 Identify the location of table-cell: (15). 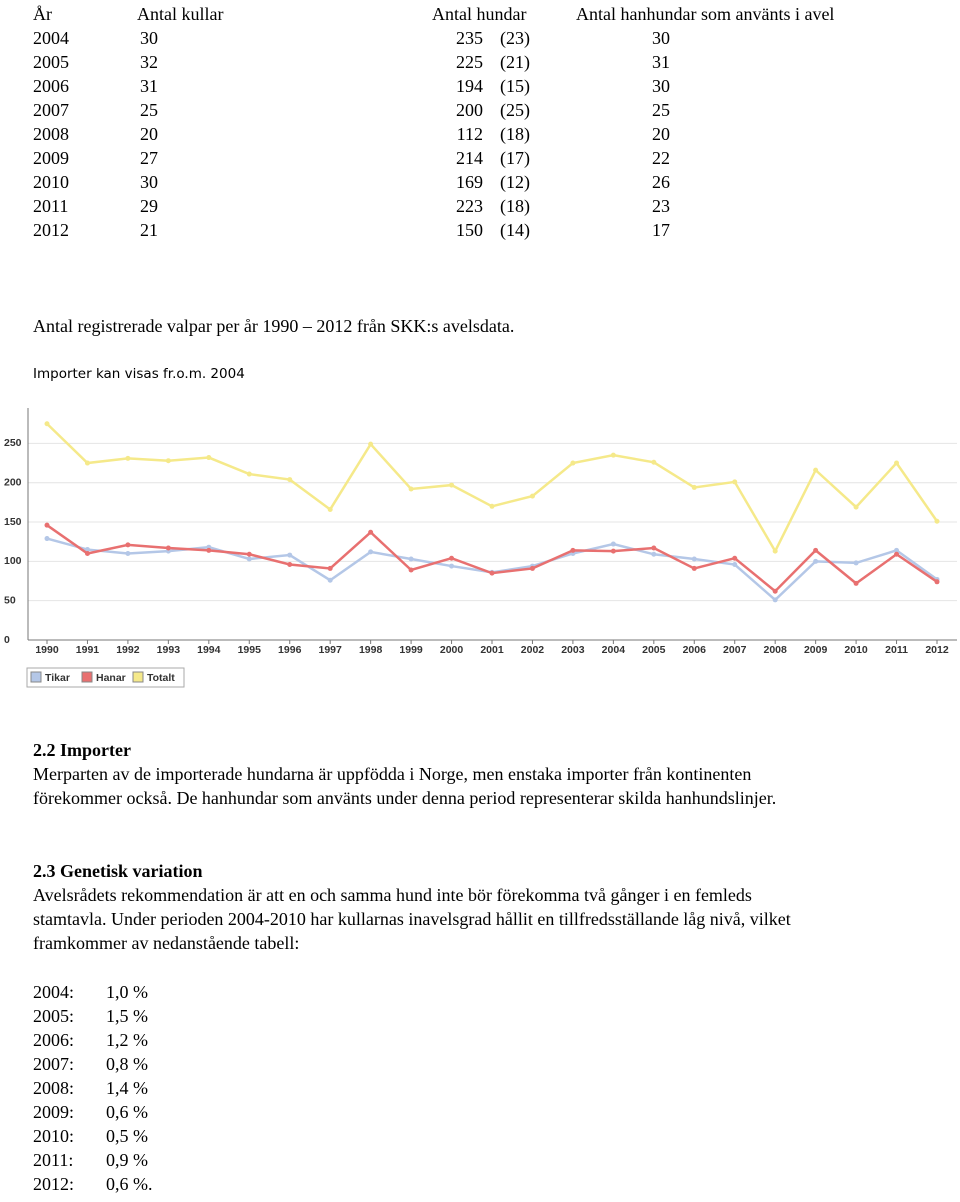
(515, 86).